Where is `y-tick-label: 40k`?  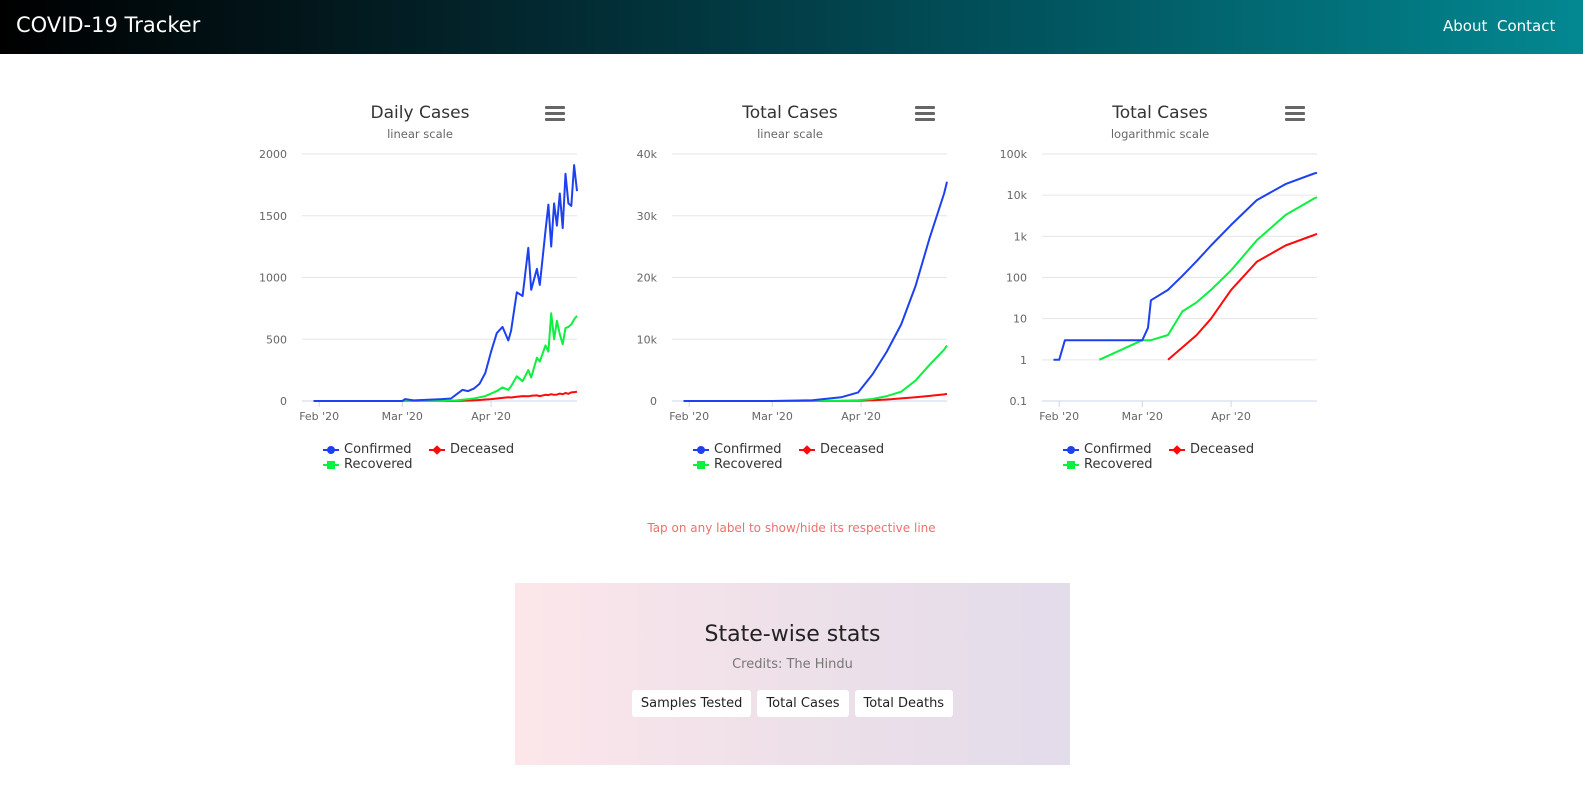 y-tick-label: 40k is located at coordinates (647, 154).